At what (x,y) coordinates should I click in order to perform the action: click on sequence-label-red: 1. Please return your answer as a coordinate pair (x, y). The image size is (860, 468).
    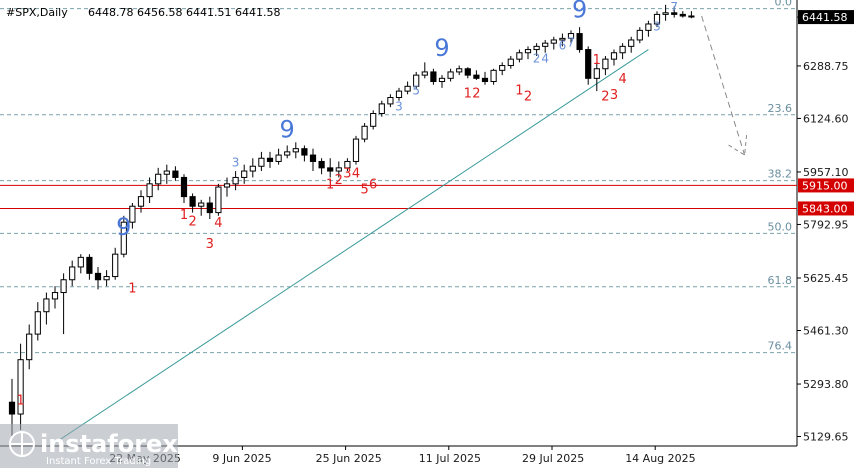
    Looking at the image, I should click on (330, 185).